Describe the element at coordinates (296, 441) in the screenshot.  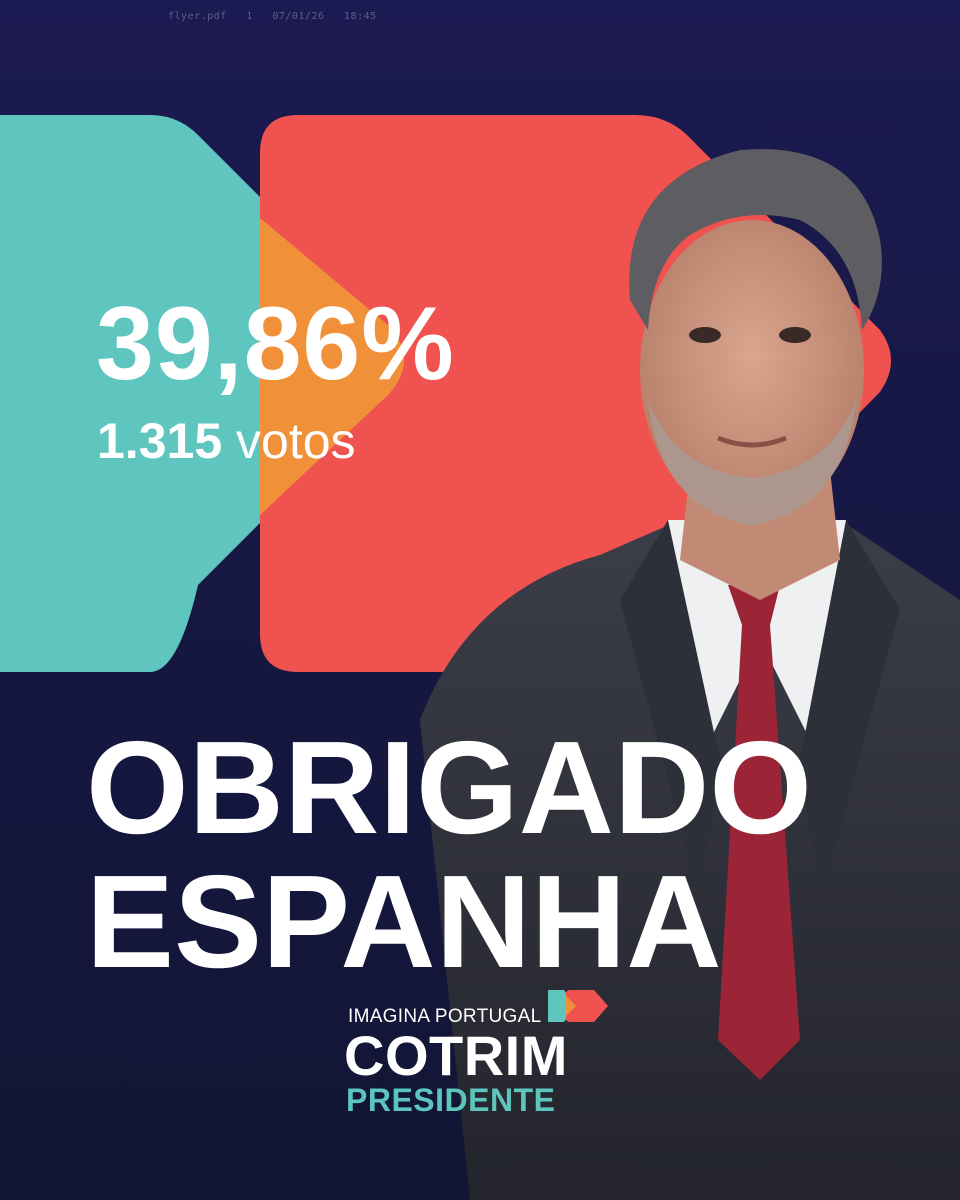
I see `vote-count-label: votos` at that location.